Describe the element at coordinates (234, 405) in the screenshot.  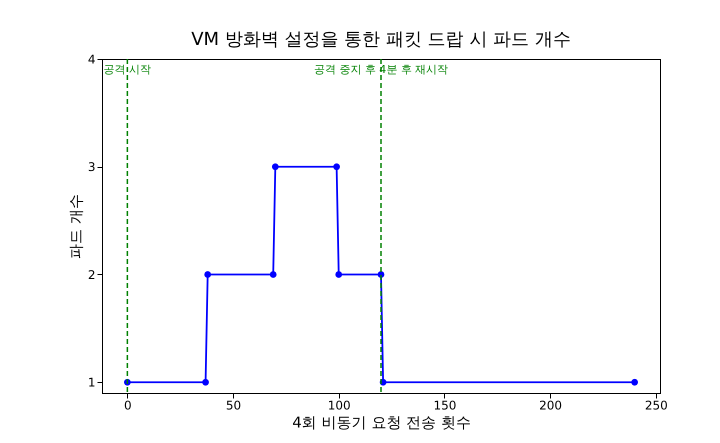
I see `x-tick-label: 50` at that location.